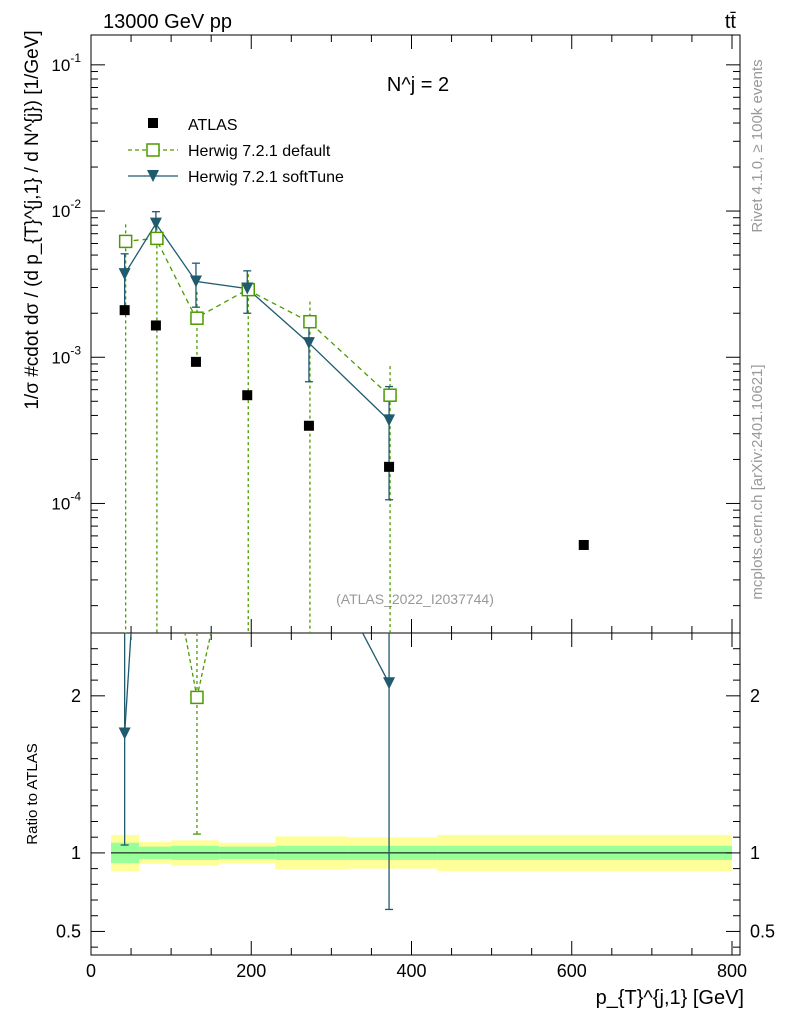 This screenshot has height=1024, width=786. What do you see at coordinates (75, 204) in the screenshot?
I see `main-ytick-label-exponent: -2` at bounding box center [75, 204].